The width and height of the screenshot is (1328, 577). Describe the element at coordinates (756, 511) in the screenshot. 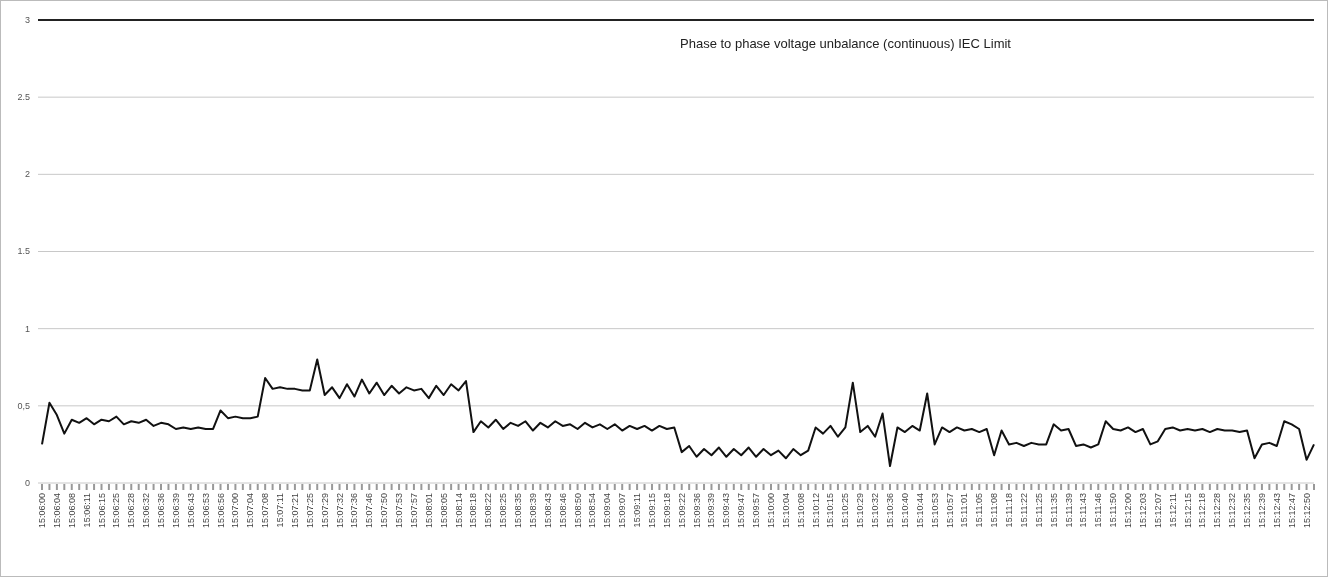

I see `x-tick-label: 15:09:57` at that location.